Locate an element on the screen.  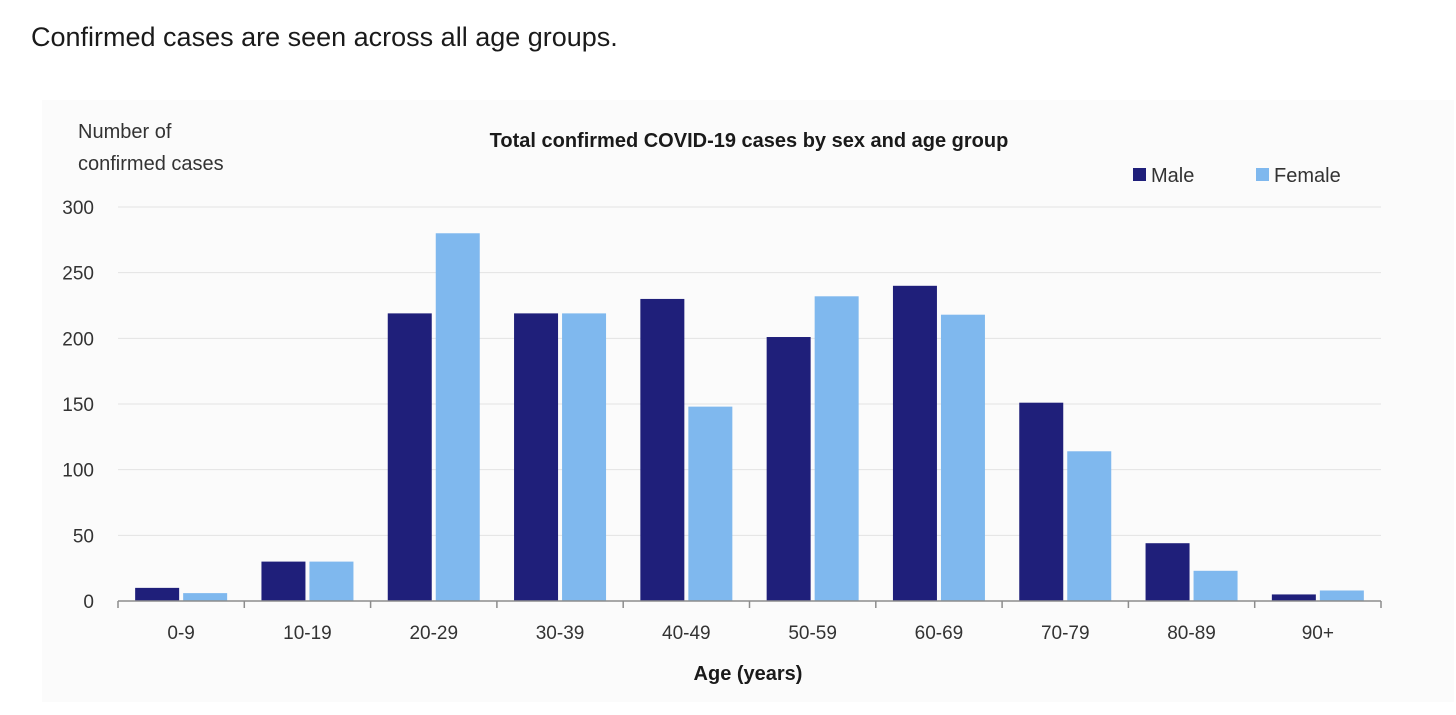
legend-label-male: Male is located at coordinates (1172, 176).